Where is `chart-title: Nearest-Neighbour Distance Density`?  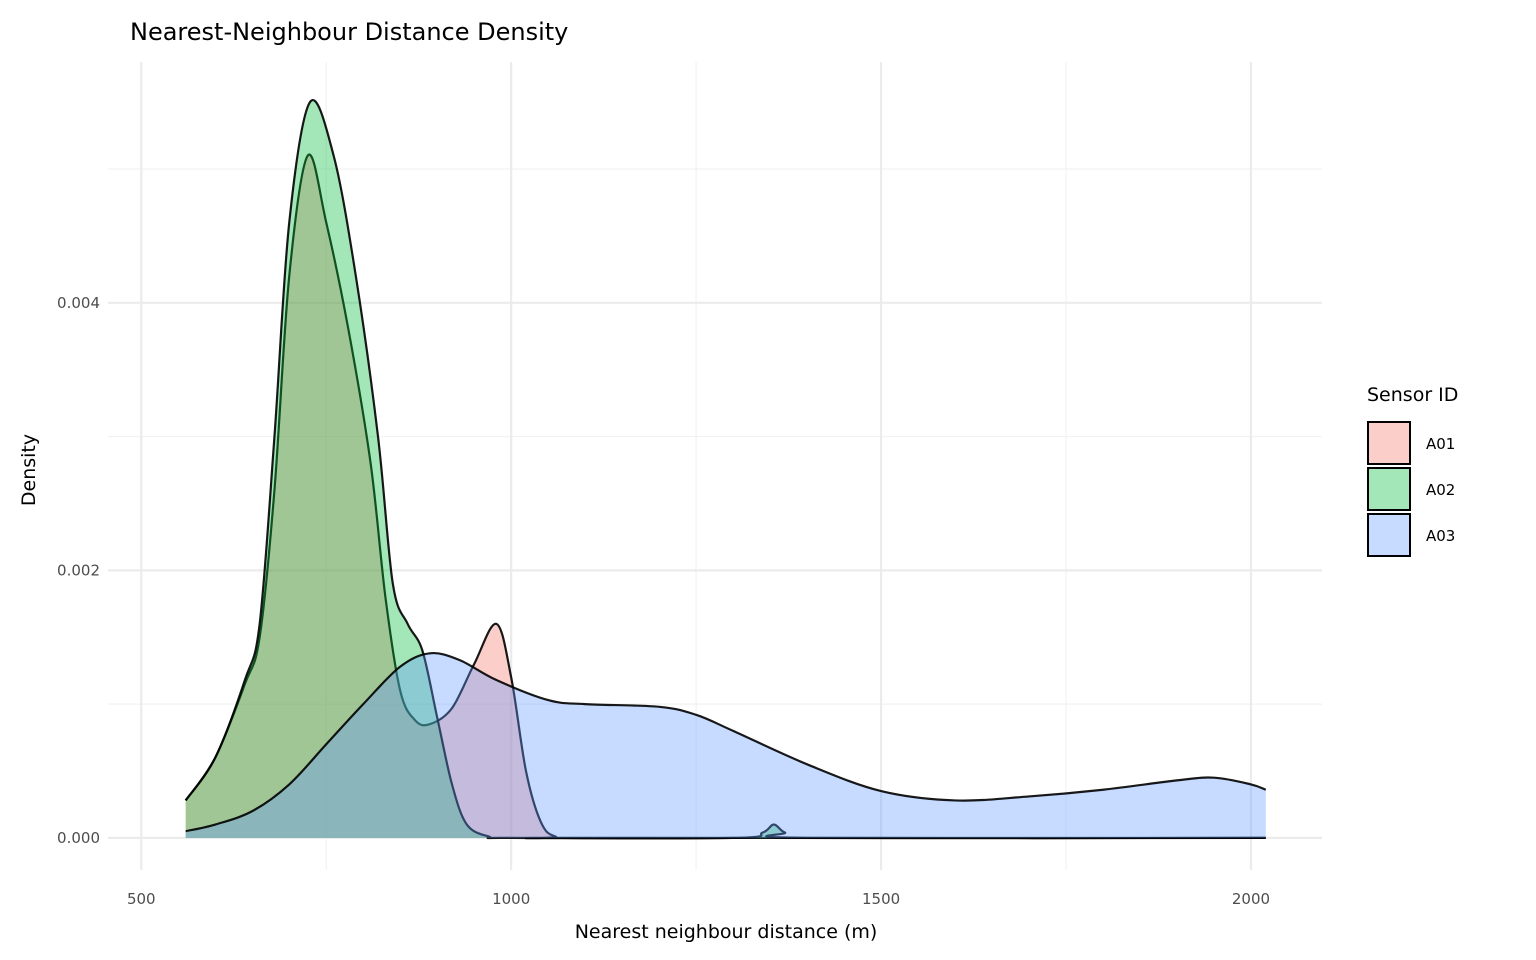 chart-title: Nearest-Neighbour Distance Density is located at coordinates (349, 32).